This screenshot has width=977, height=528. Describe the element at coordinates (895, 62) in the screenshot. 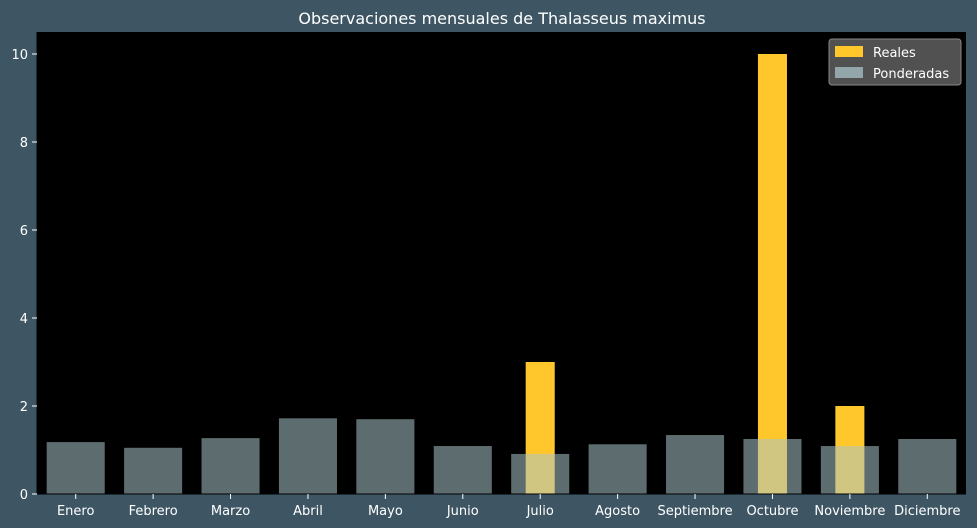

I see `legend: Reales Ponderadas` at that location.